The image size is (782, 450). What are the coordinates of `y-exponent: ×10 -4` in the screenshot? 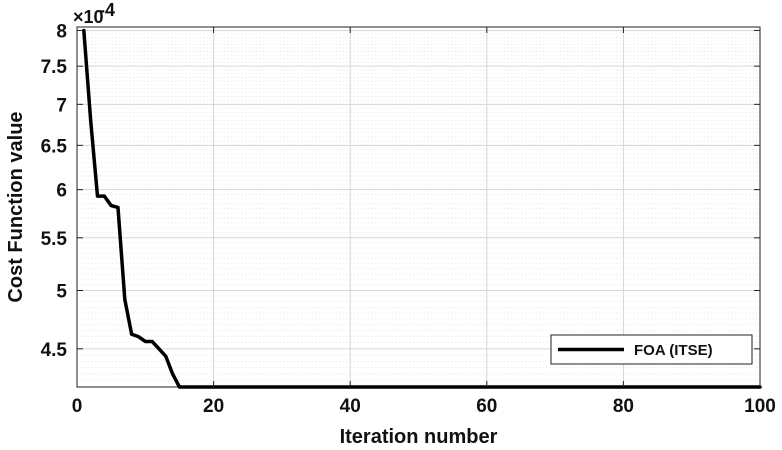 It's located at (94, 13).